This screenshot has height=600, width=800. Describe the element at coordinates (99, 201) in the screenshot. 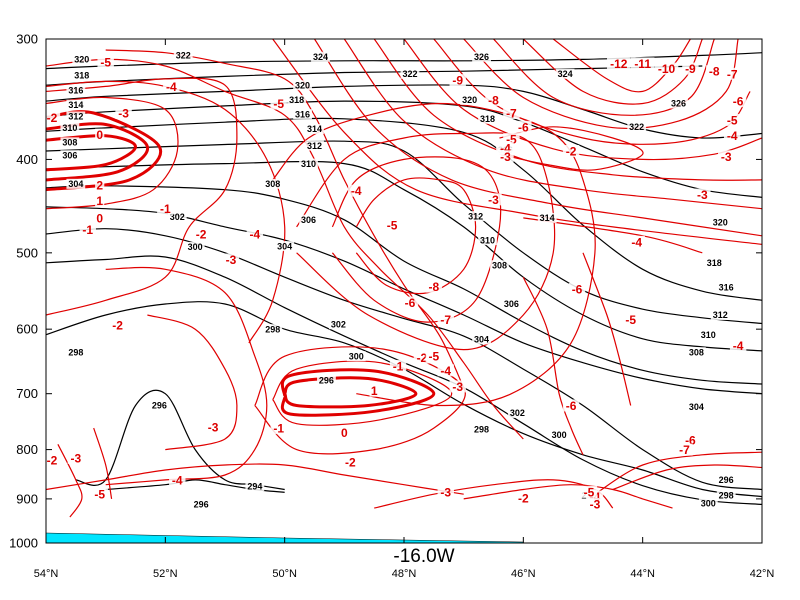

I see `red-contour-label: 1` at that location.